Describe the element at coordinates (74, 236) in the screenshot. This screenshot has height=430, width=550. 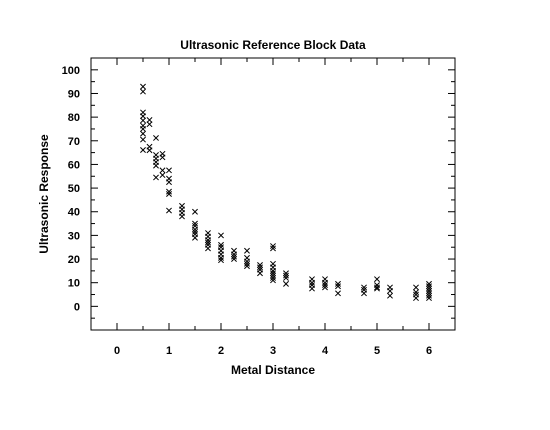
I see `y-tick-label: 30` at that location.